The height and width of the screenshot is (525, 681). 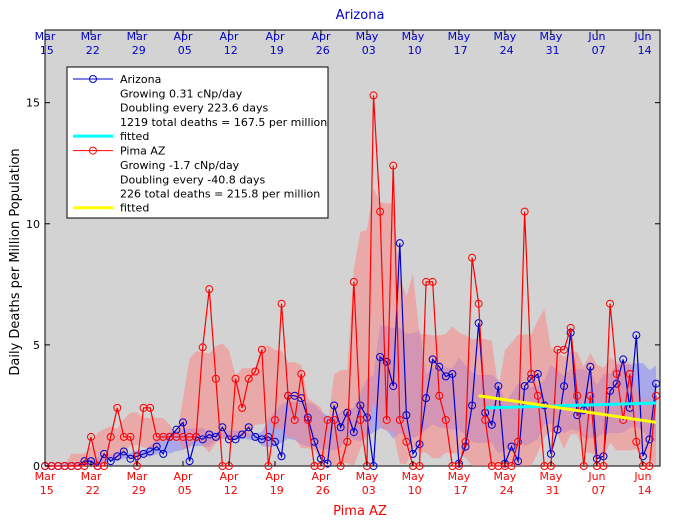 I want to click on x-tick-label-top: May 10, so click(x=413, y=43).